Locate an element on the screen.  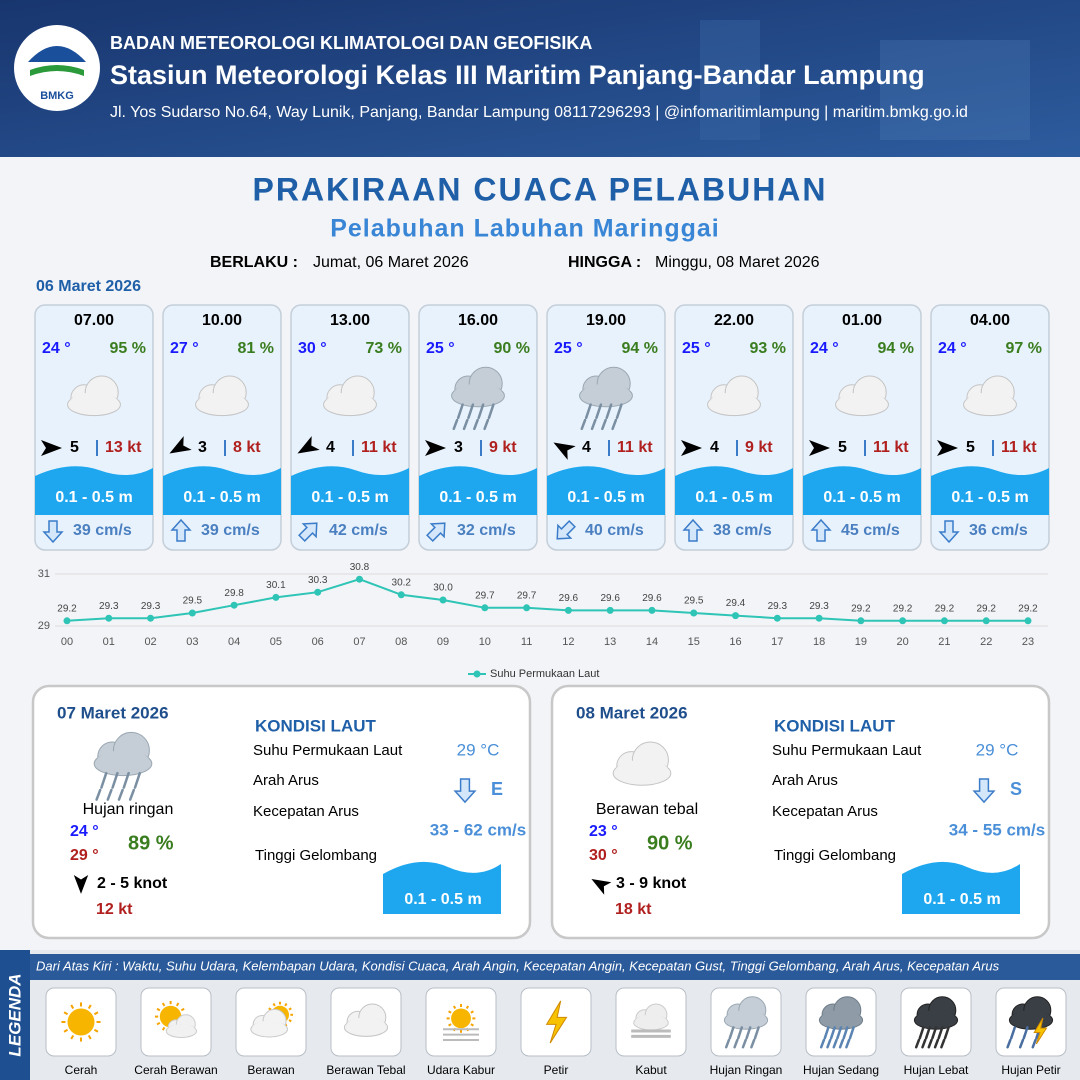
current-speed: 39 cm/s is located at coordinates (102, 530).